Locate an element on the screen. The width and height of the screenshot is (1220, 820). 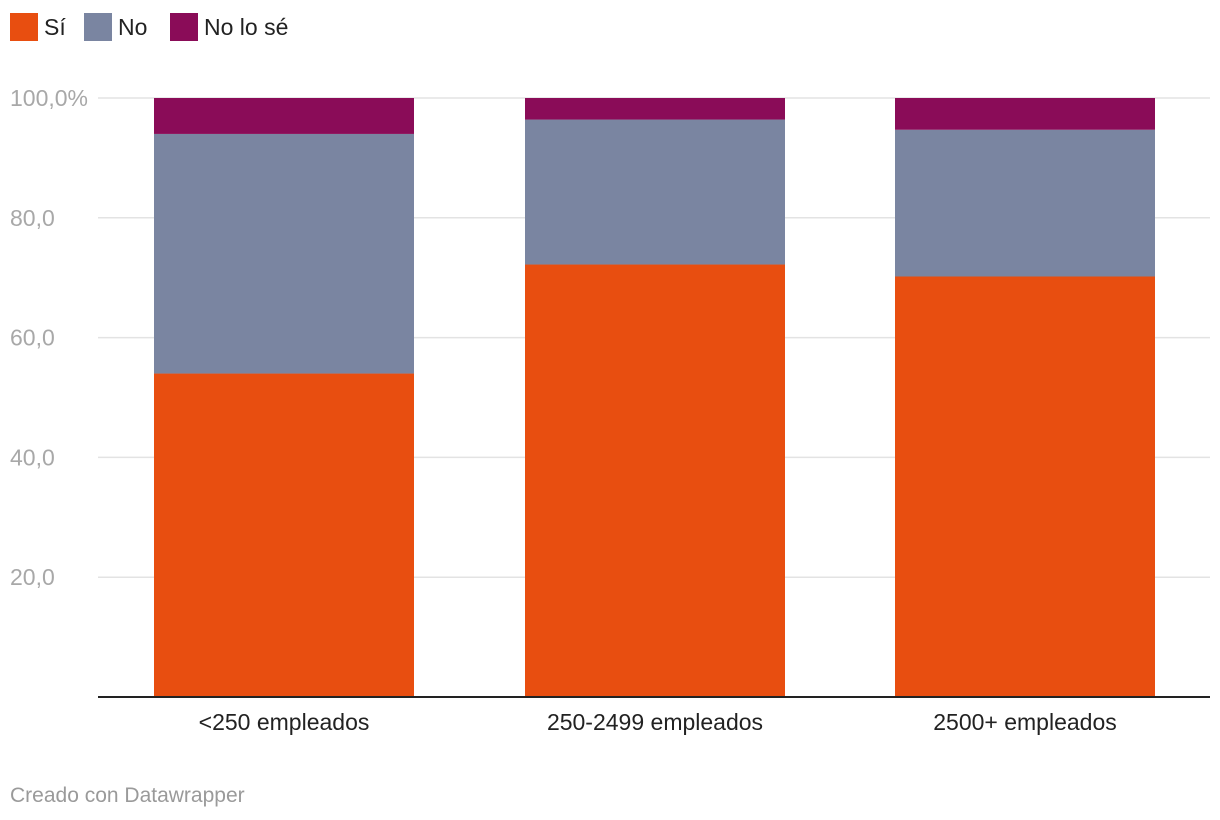
bar-segment-cat2-series2 is located at coordinates (1025, 114).